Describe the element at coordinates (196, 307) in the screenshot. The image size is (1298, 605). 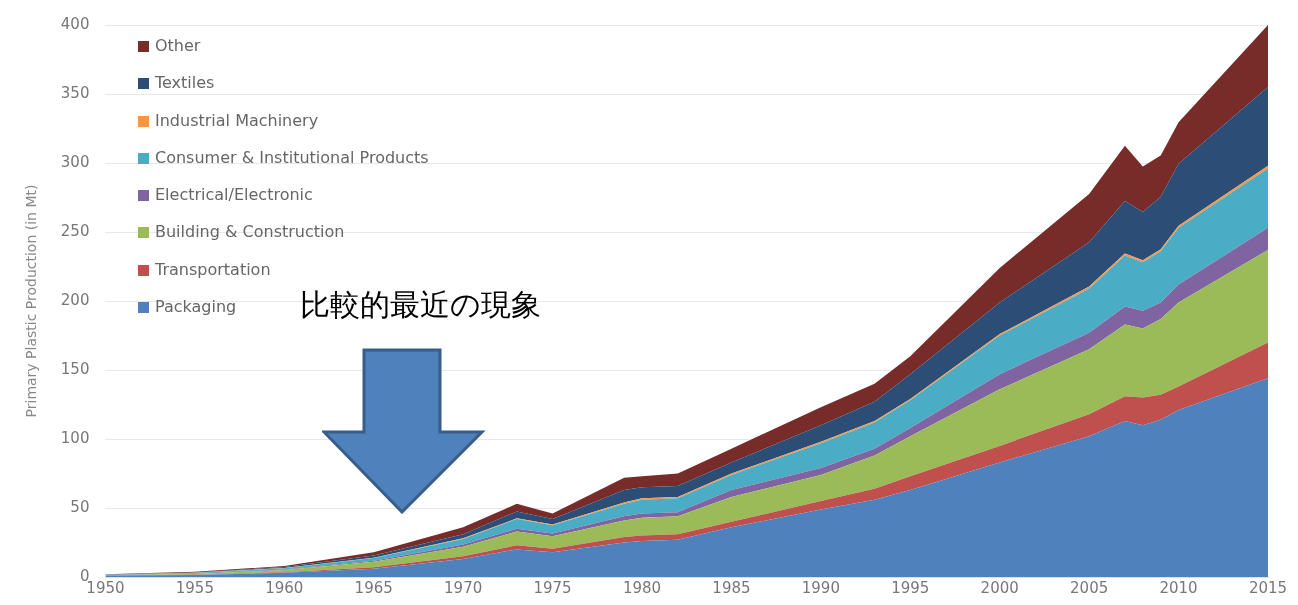
I see `legend-label: Packaging` at that location.